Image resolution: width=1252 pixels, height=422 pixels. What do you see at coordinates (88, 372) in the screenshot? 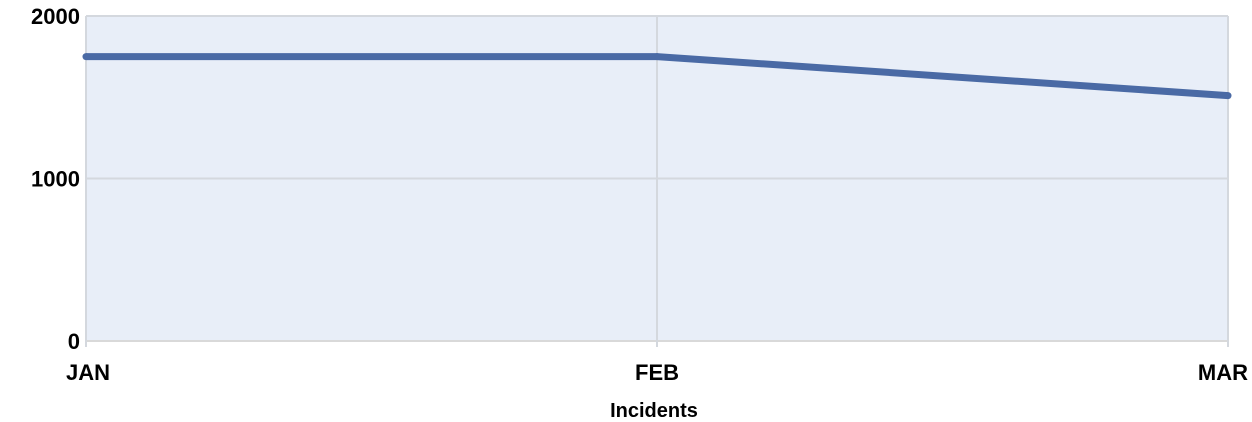
I see `x-tick-label-jan: JAN` at bounding box center [88, 372].